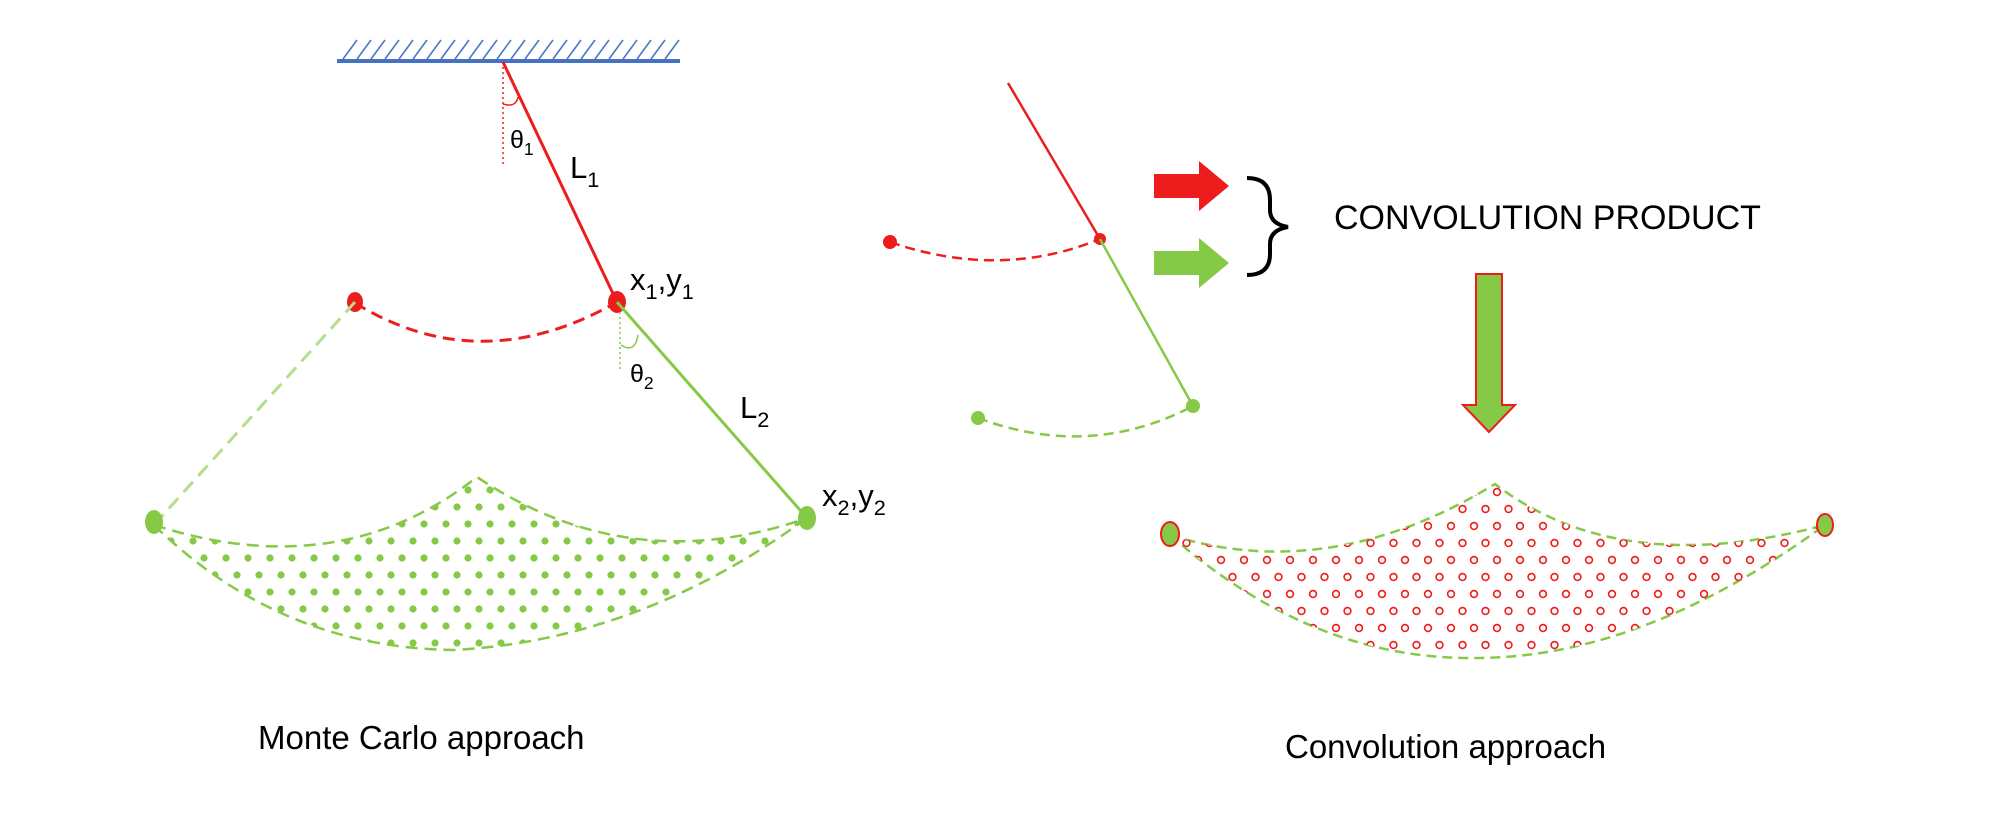 The width and height of the screenshot is (1992, 814). I want to click on joint1-trajectory-arc, so click(486, 321).